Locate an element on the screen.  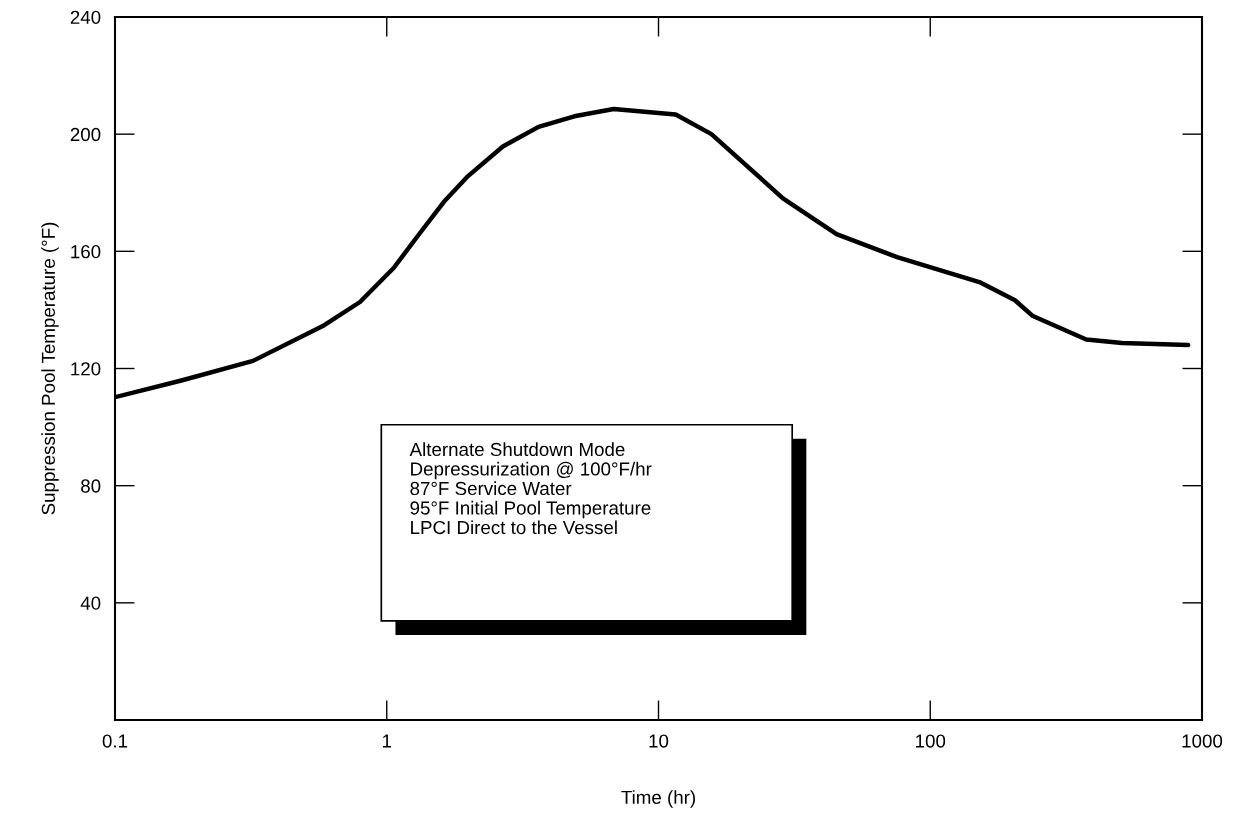
y-tick-label: 160 is located at coordinates (86, 252).